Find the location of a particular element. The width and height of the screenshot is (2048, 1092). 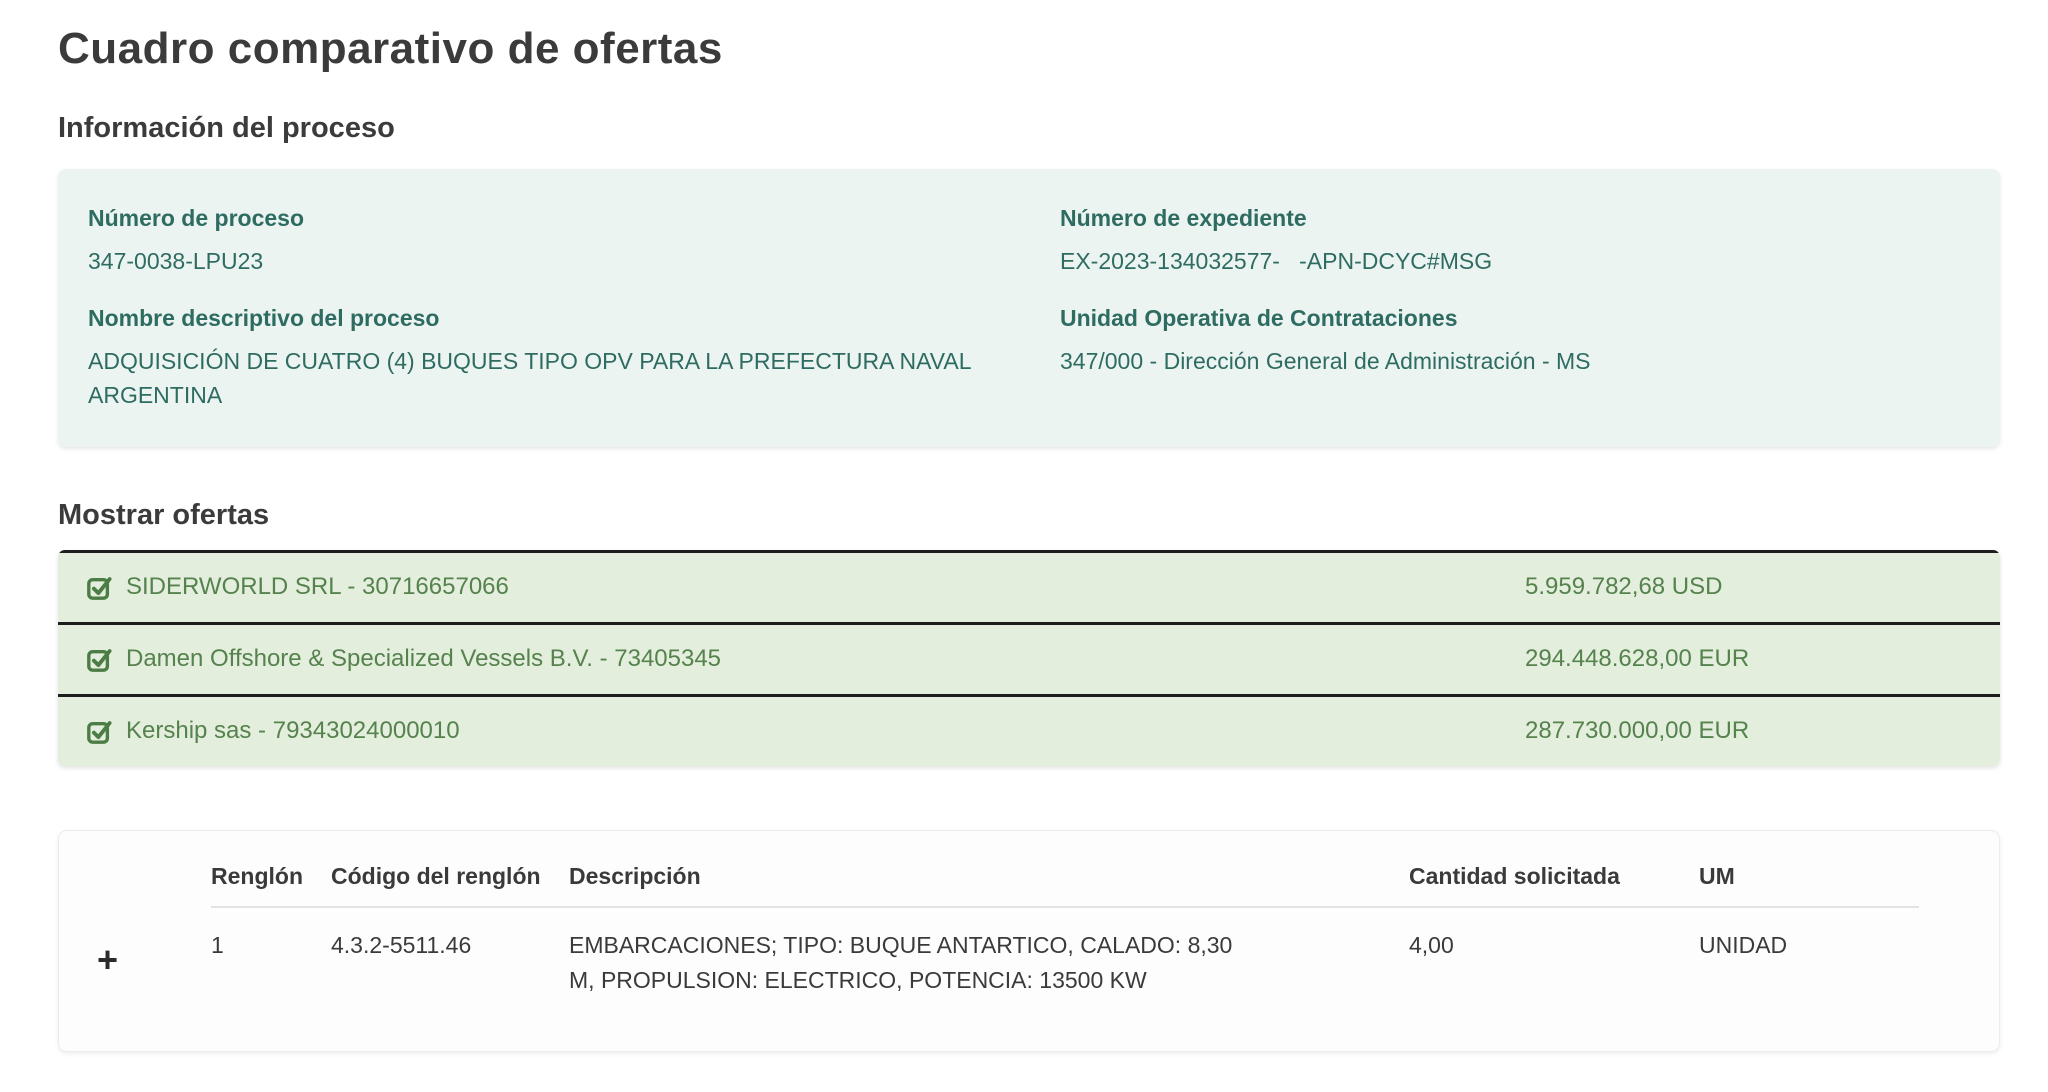

offer-amount: 287.730.000,00 EUR is located at coordinates (1637, 730).